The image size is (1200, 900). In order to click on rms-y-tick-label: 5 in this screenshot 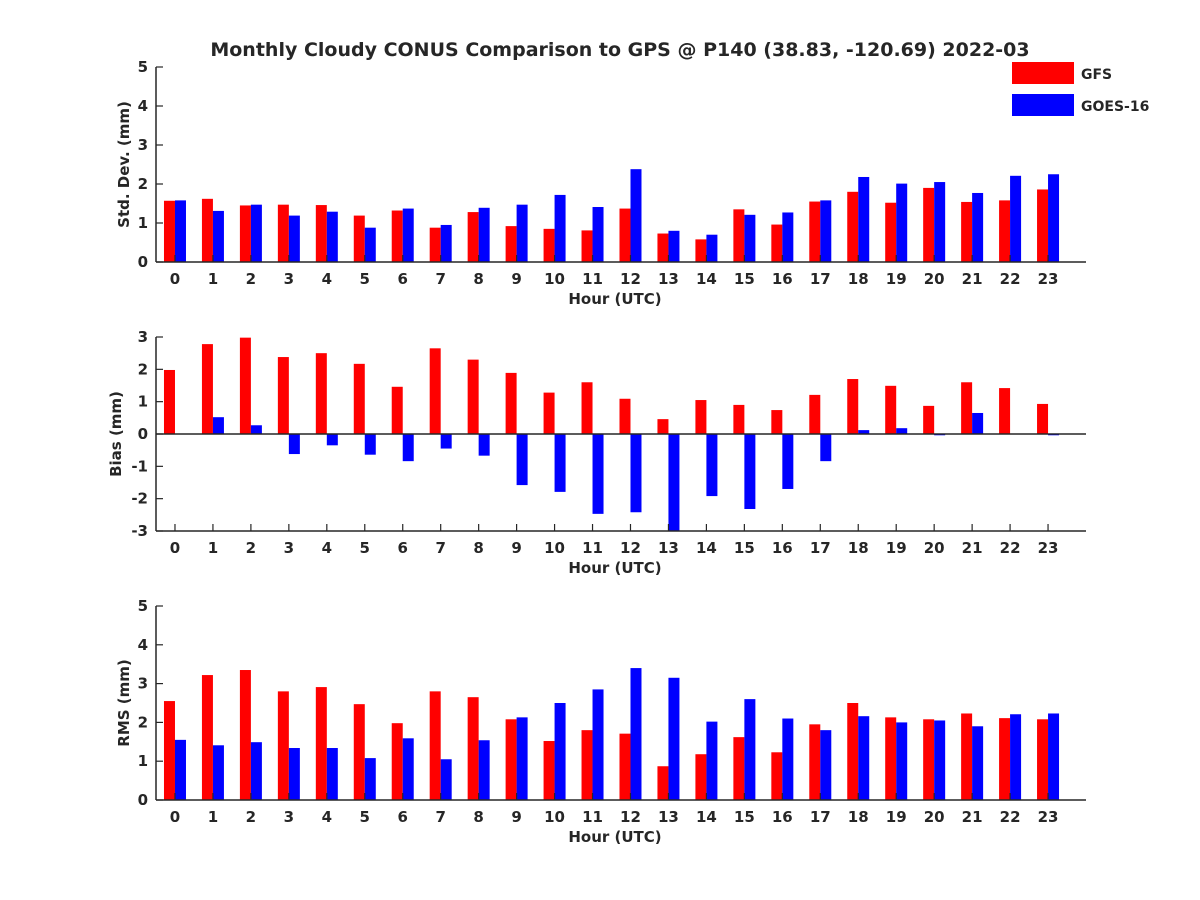, I will do `click(143, 606)`.